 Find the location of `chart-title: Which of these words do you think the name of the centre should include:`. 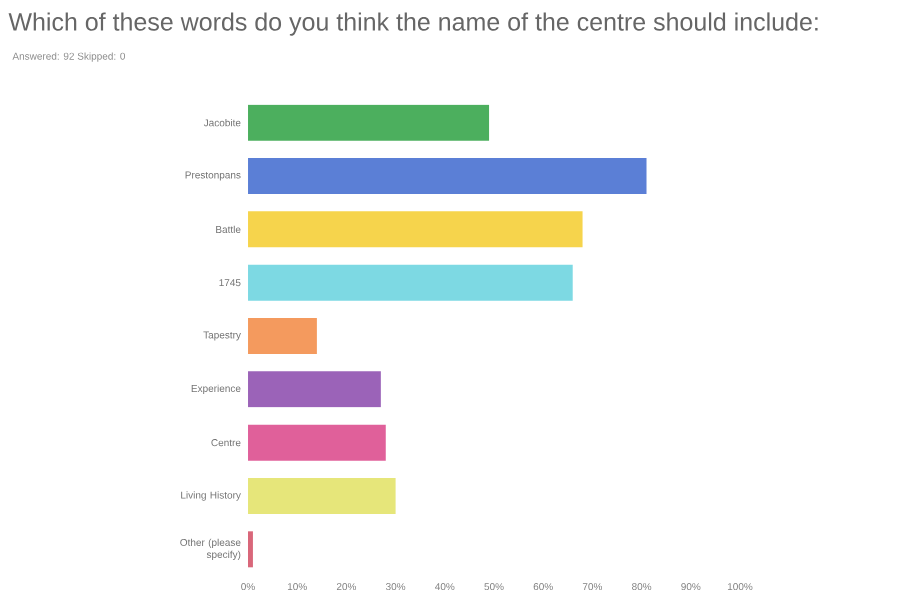

chart-title: Which of these words do you think the name of the centre should include: is located at coordinates (413, 24).